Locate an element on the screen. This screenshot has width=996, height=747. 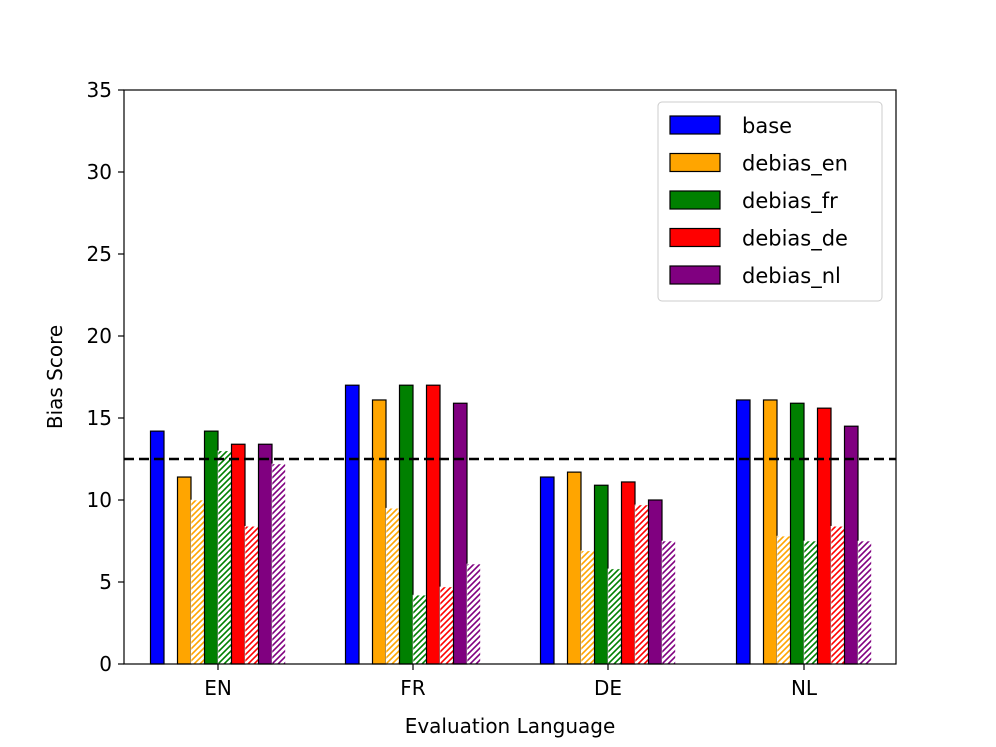
y-axis: 0 5 10 15 20 25 30 35 is located at coordinates (105, 377).